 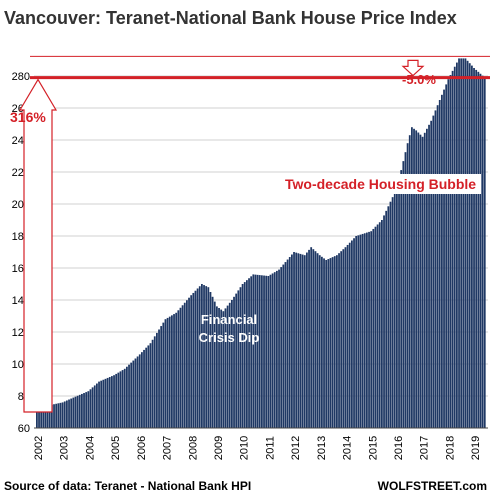 What do you see at coordinates (168, 448) in the screenshot?
I see `x-tick-label: 2007` at bounding box center [168, 448].